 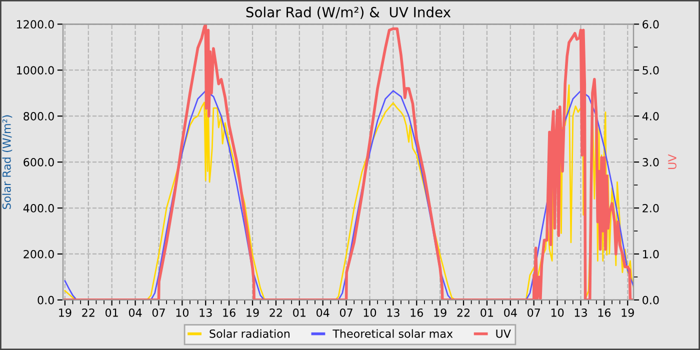 I want to click on y2-tick-label: 1.0, so click(x=651, y=254).